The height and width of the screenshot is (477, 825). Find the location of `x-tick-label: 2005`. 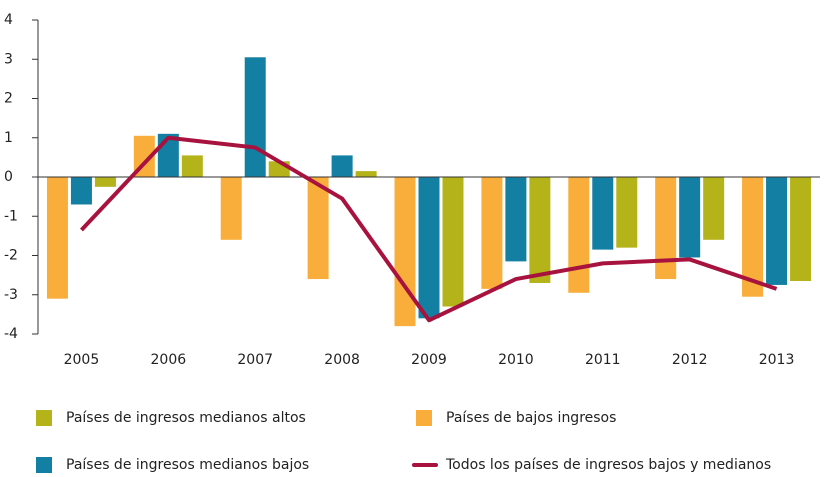

x-tick-label: 2005 is located at coordinates (82, 360).